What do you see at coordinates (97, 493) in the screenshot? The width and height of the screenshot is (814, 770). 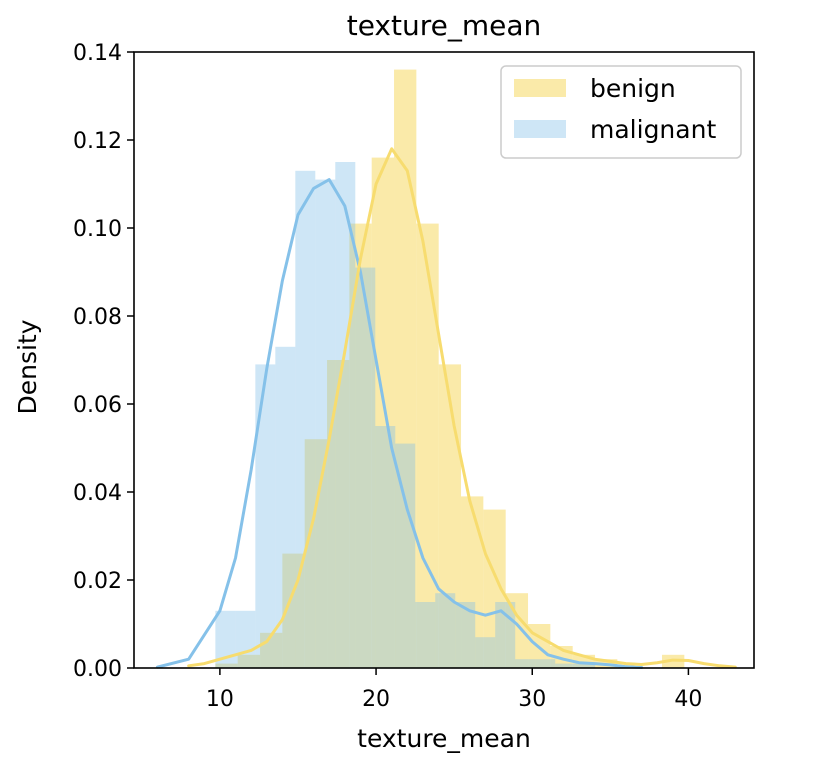 I see `y-tick-label: 0.04` at bounding box center [97, 493].